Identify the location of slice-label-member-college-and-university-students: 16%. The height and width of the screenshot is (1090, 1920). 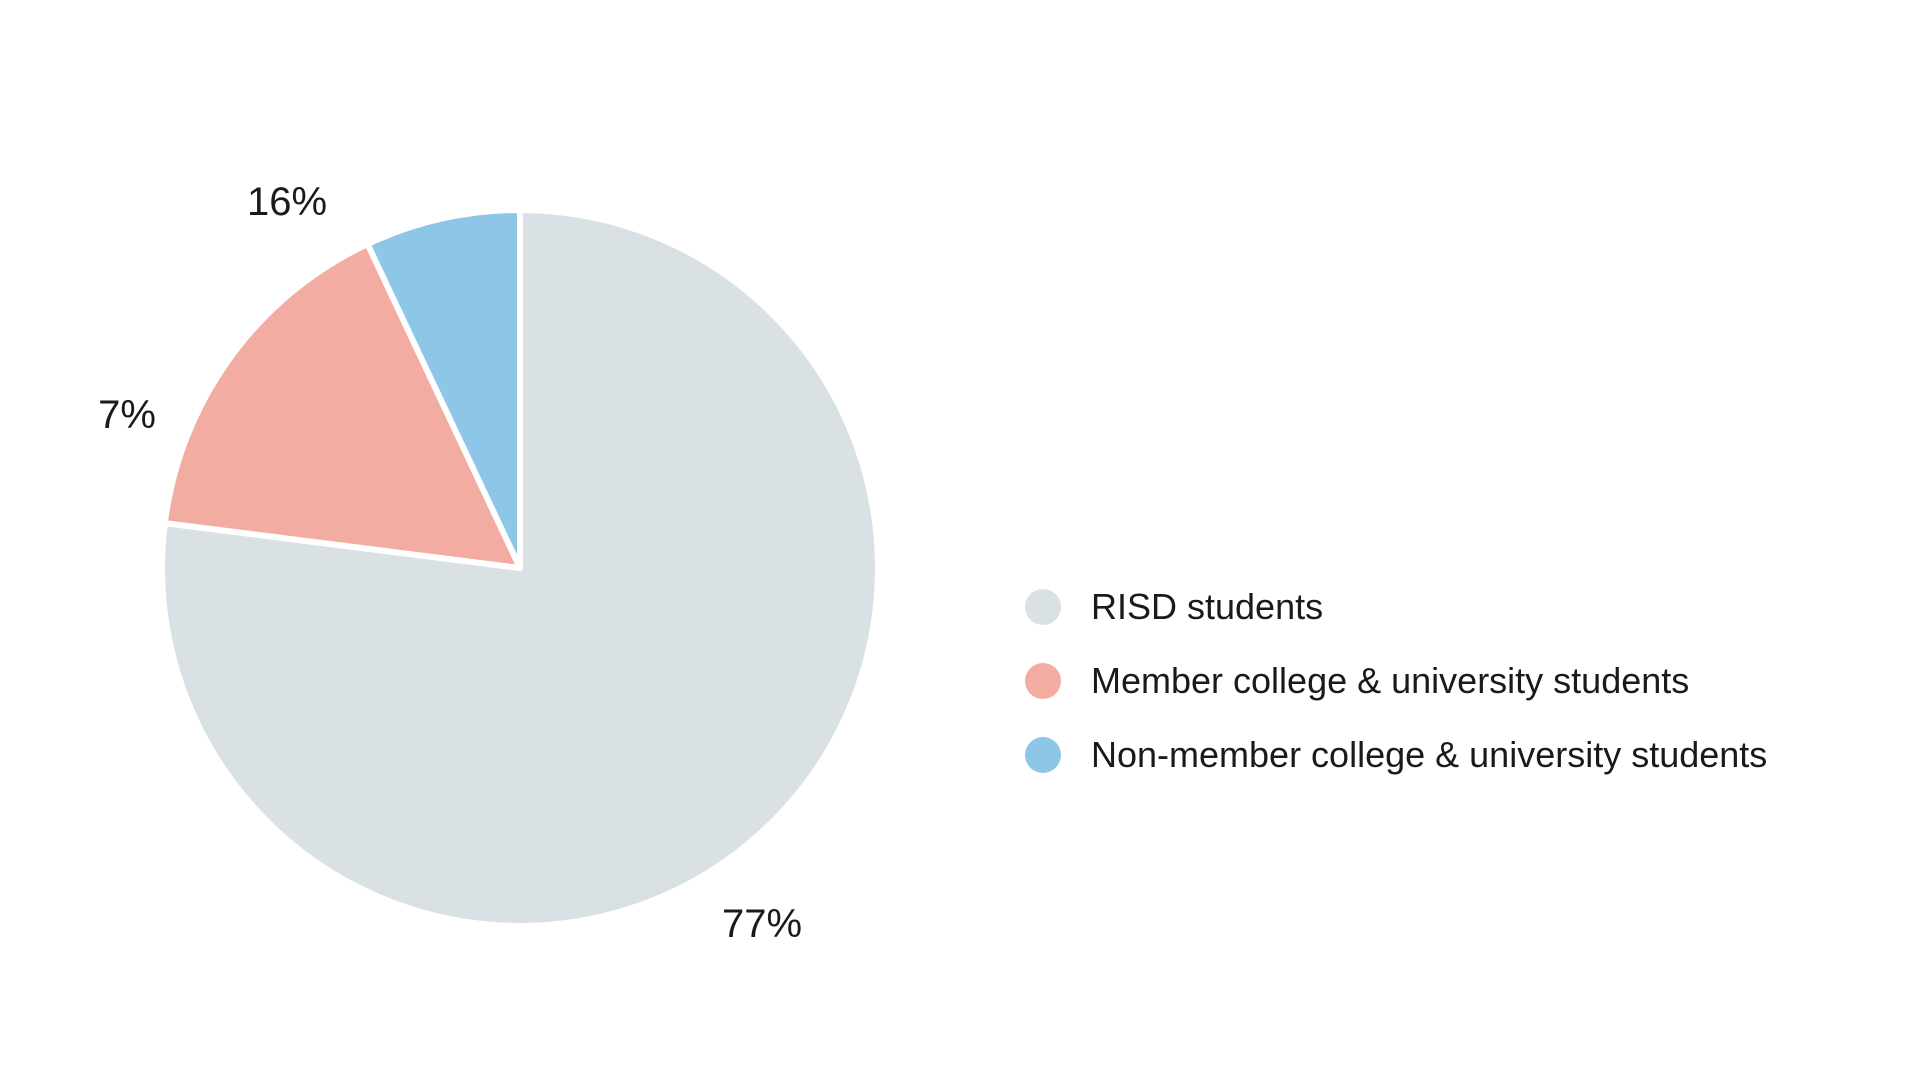
(287, 202).